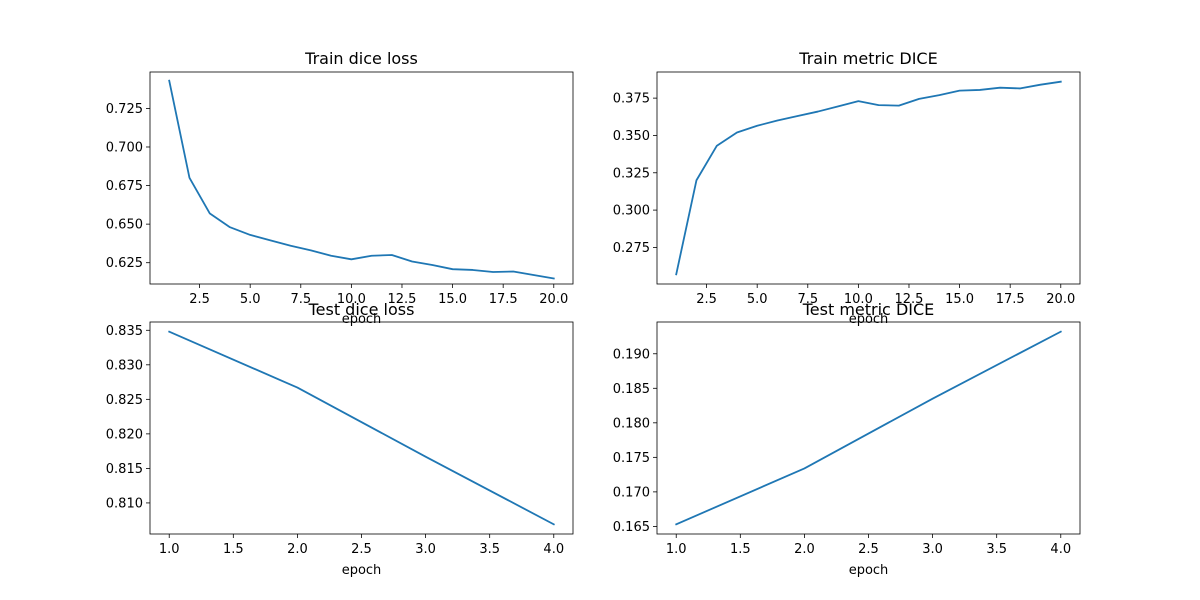 Image resolution: width=1200 pixels, height=600 pixels. What do you see at coordinates (124, 186) in the screenshot?
I see `y-tick-label: 0.675` at bounding box center [124, 186].